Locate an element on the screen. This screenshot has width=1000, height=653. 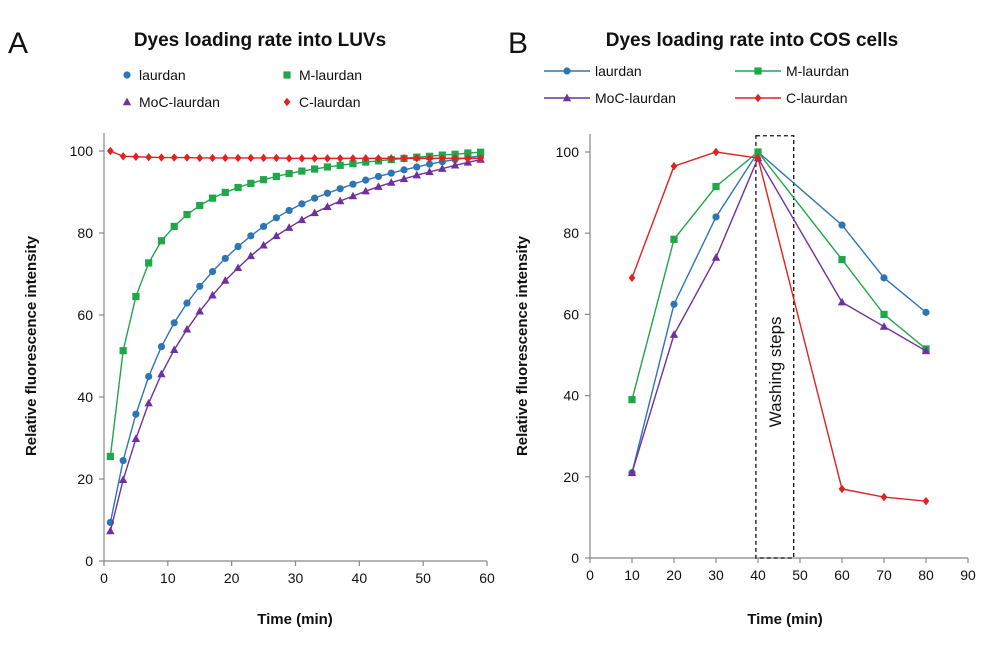
x-tick-label: 50 is located at coordinates (423, 578).